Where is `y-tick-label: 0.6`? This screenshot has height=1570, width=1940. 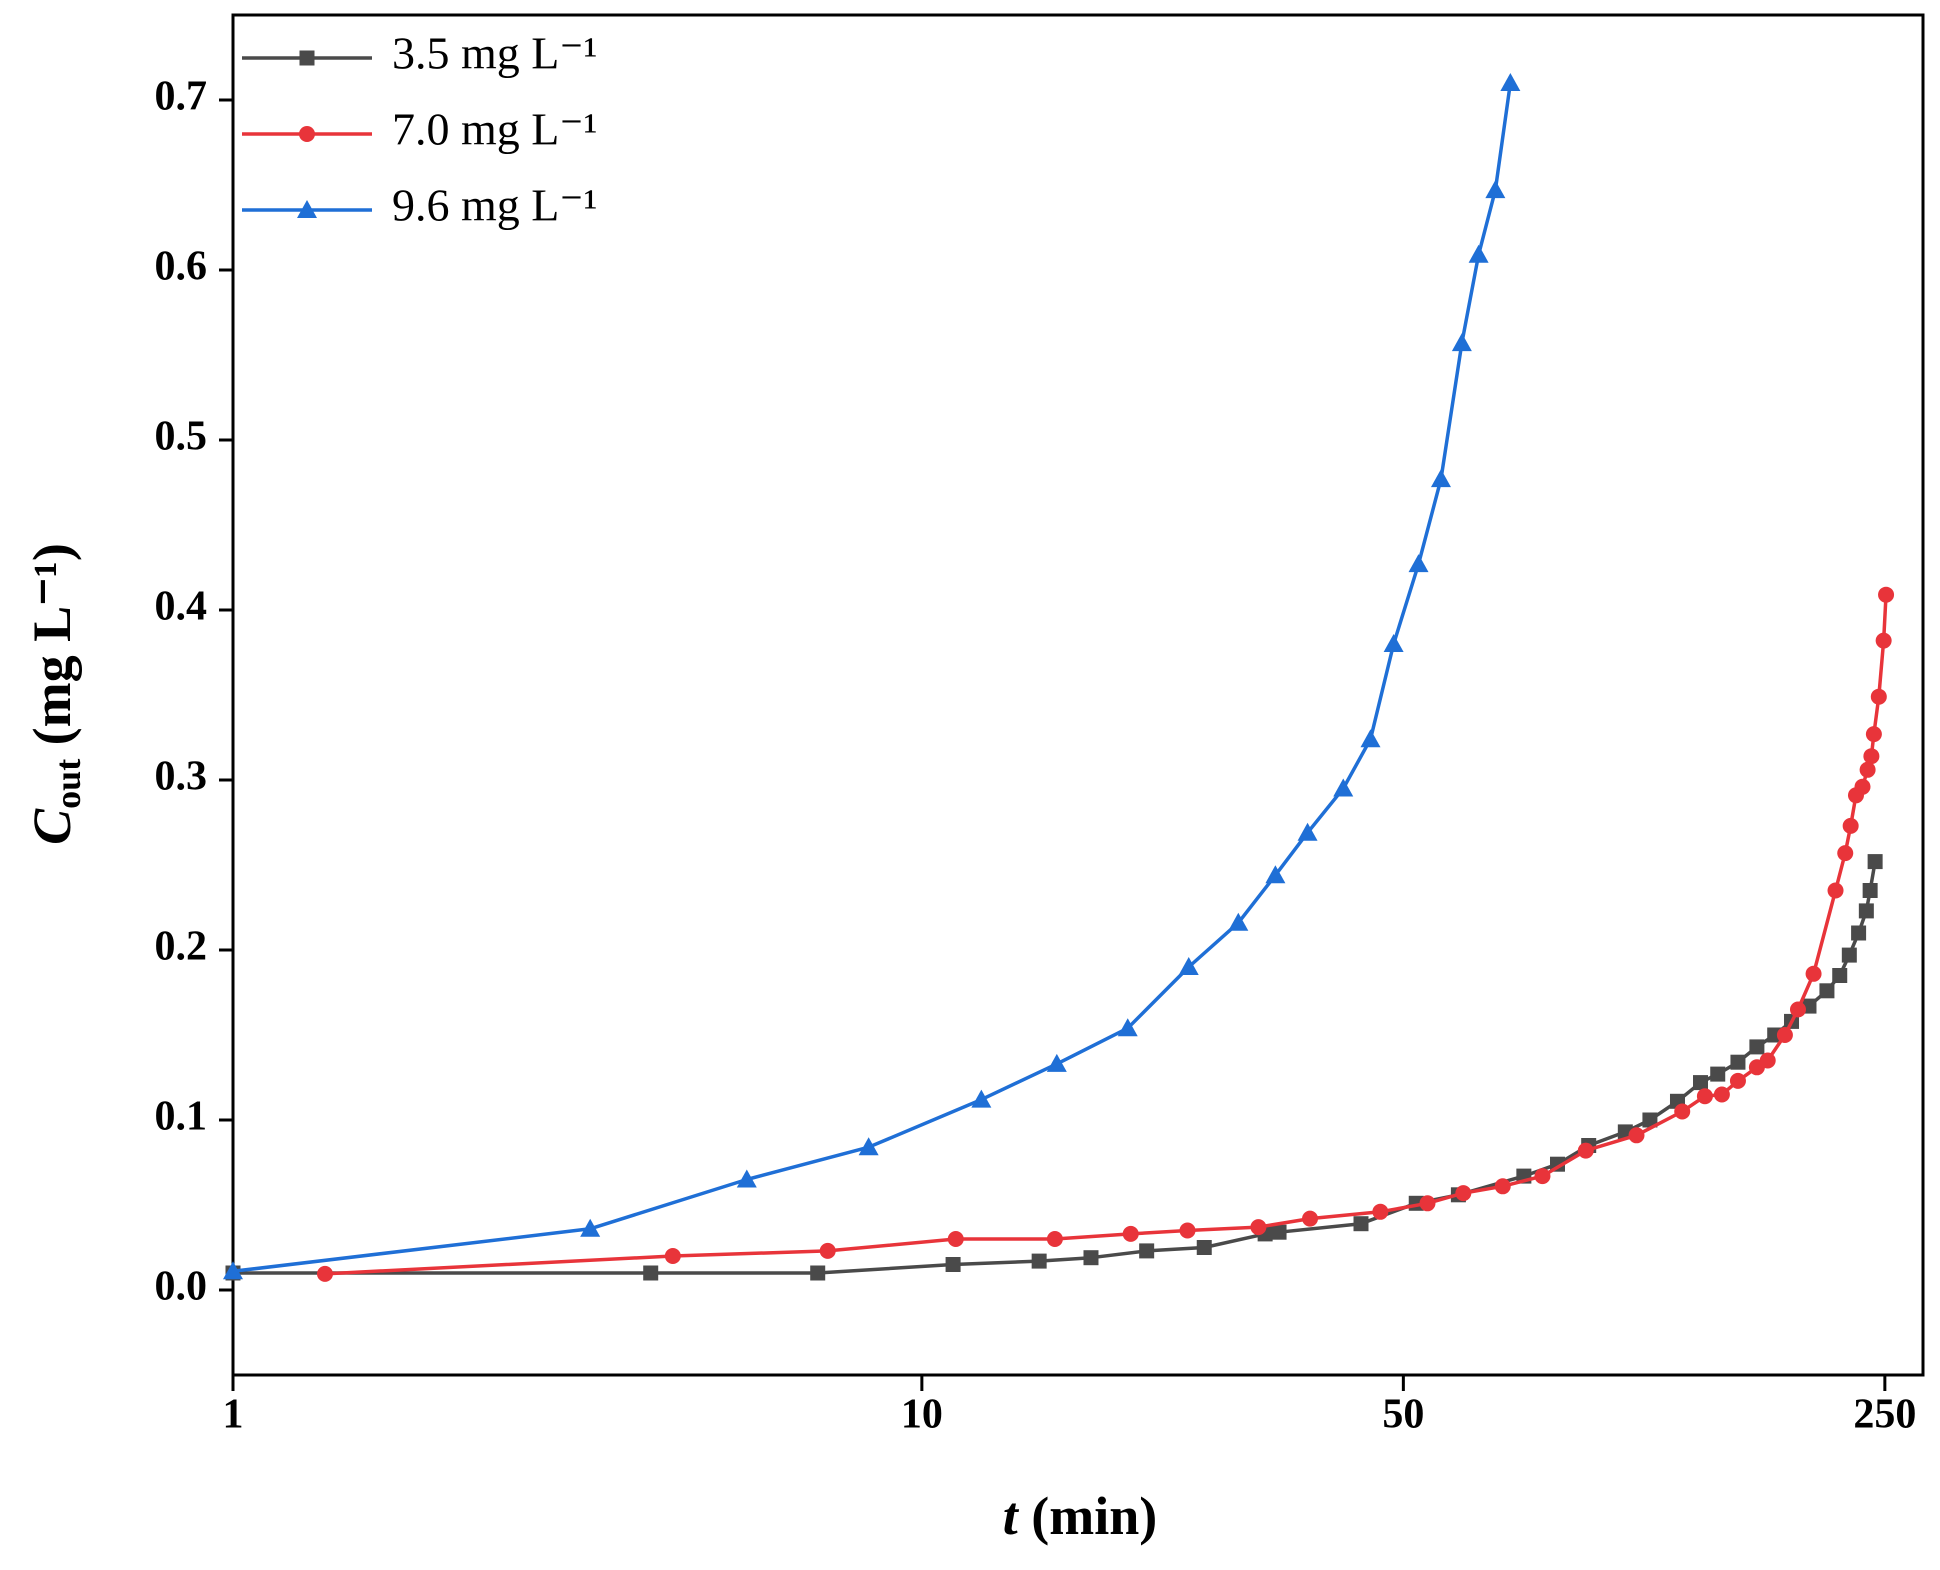 y-tick-label: 0.6 is located at coordinates (181, 267).